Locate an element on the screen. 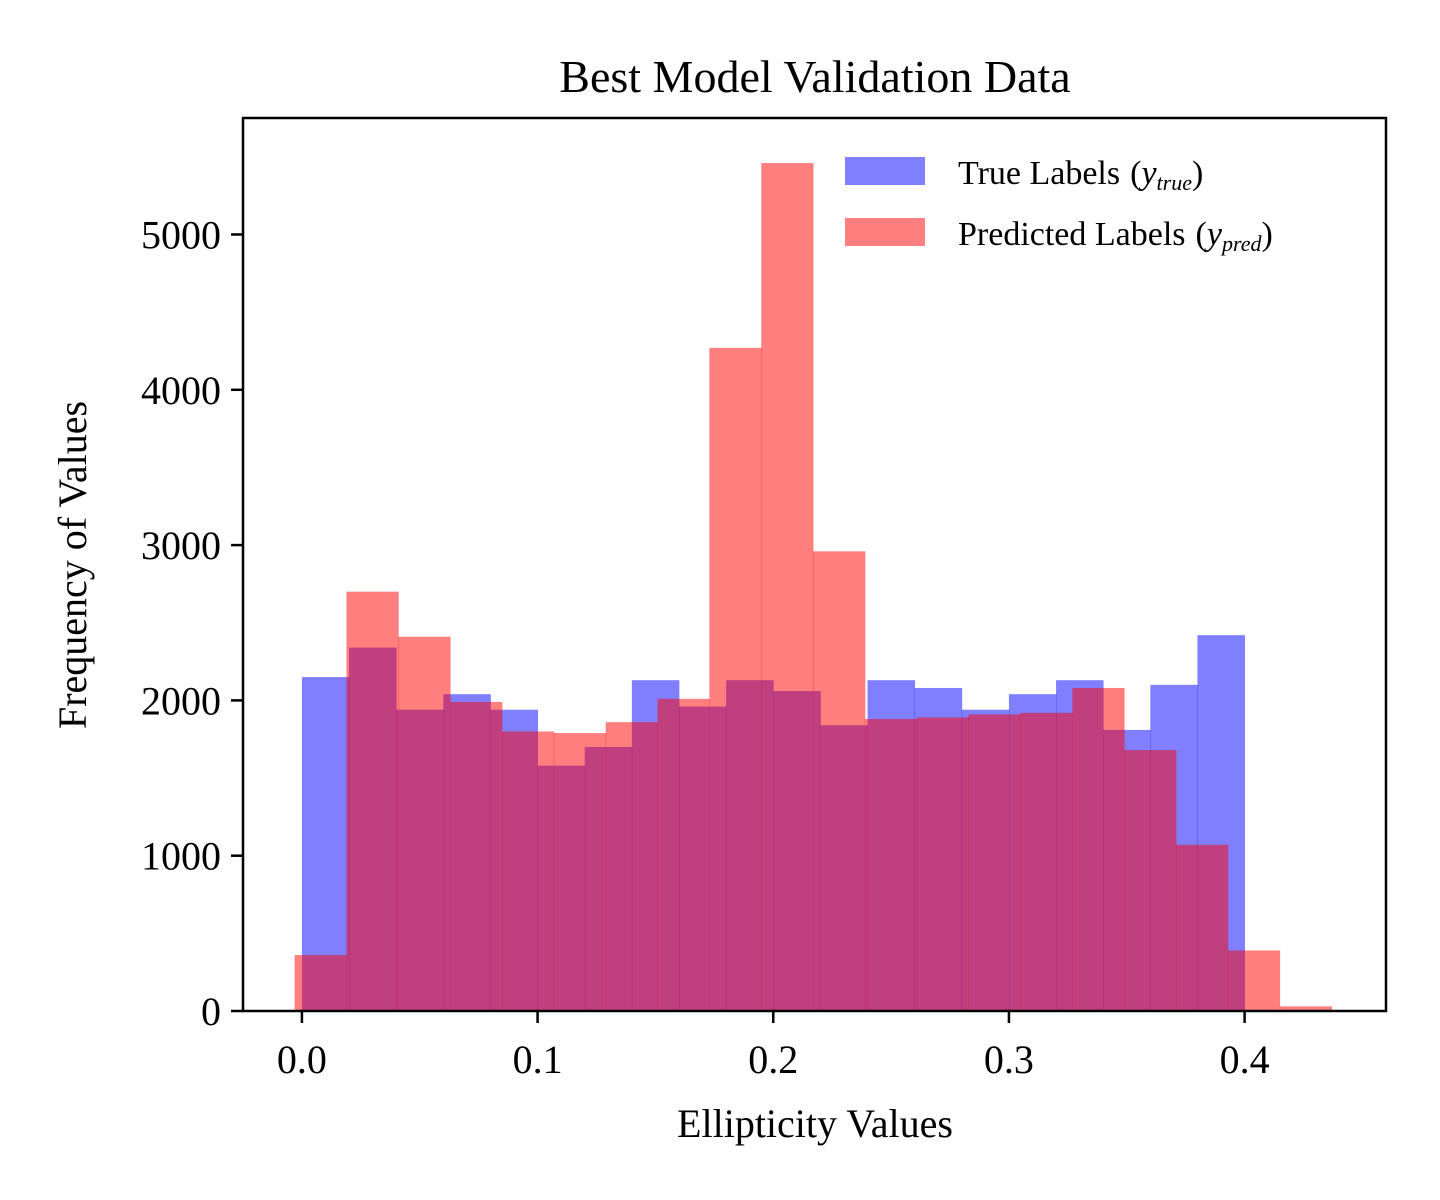  histogram-bar-series1-bin7 is located at coordinates (683, 854).